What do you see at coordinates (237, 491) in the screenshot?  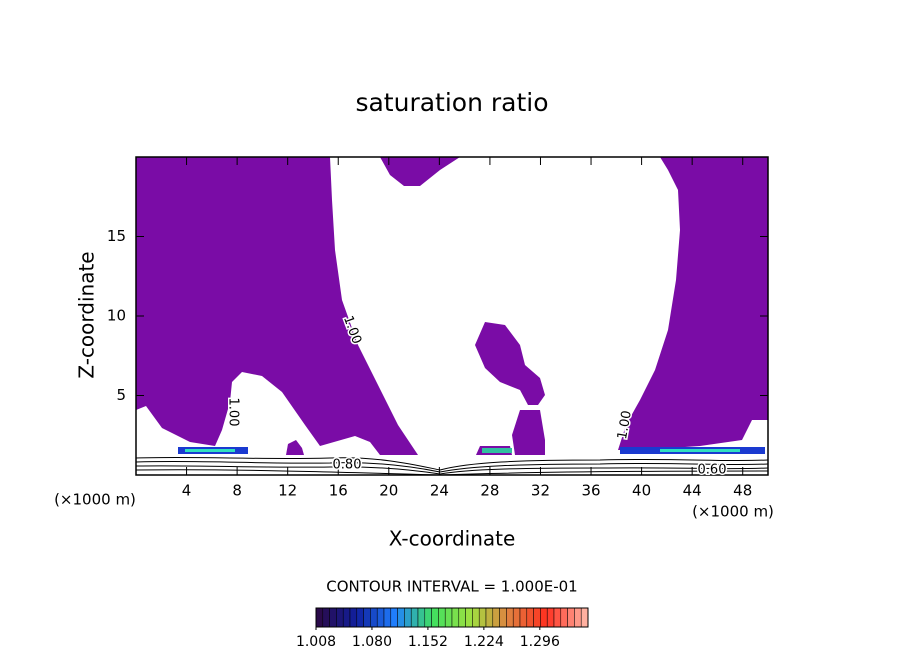 I see `x-tick-label: 8` at bounding box center [237, 491].